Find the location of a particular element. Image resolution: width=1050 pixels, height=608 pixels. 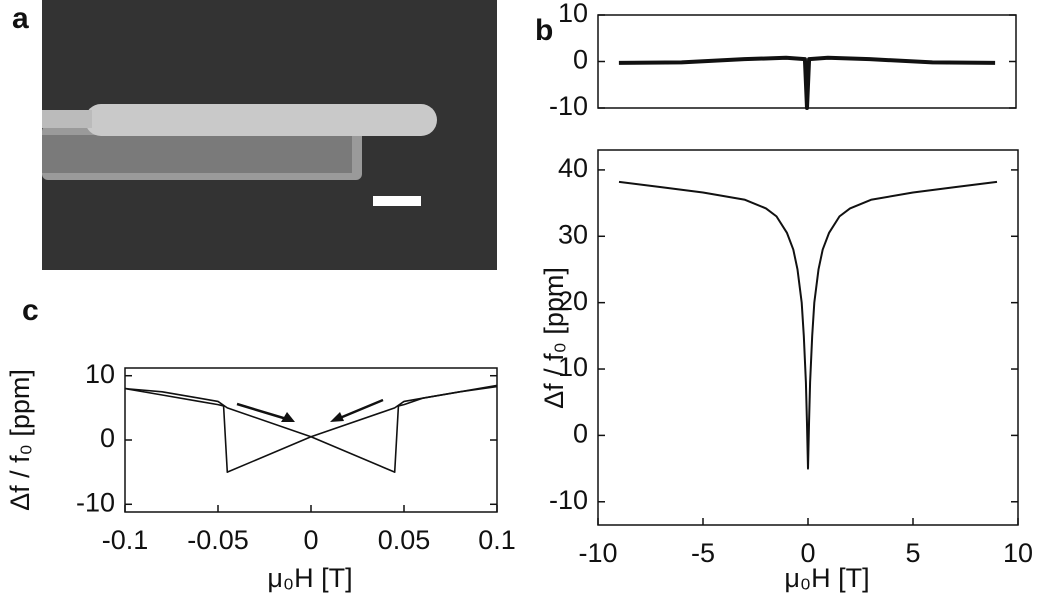

x-tick-label: 5 is located at coordinates (912, 553).